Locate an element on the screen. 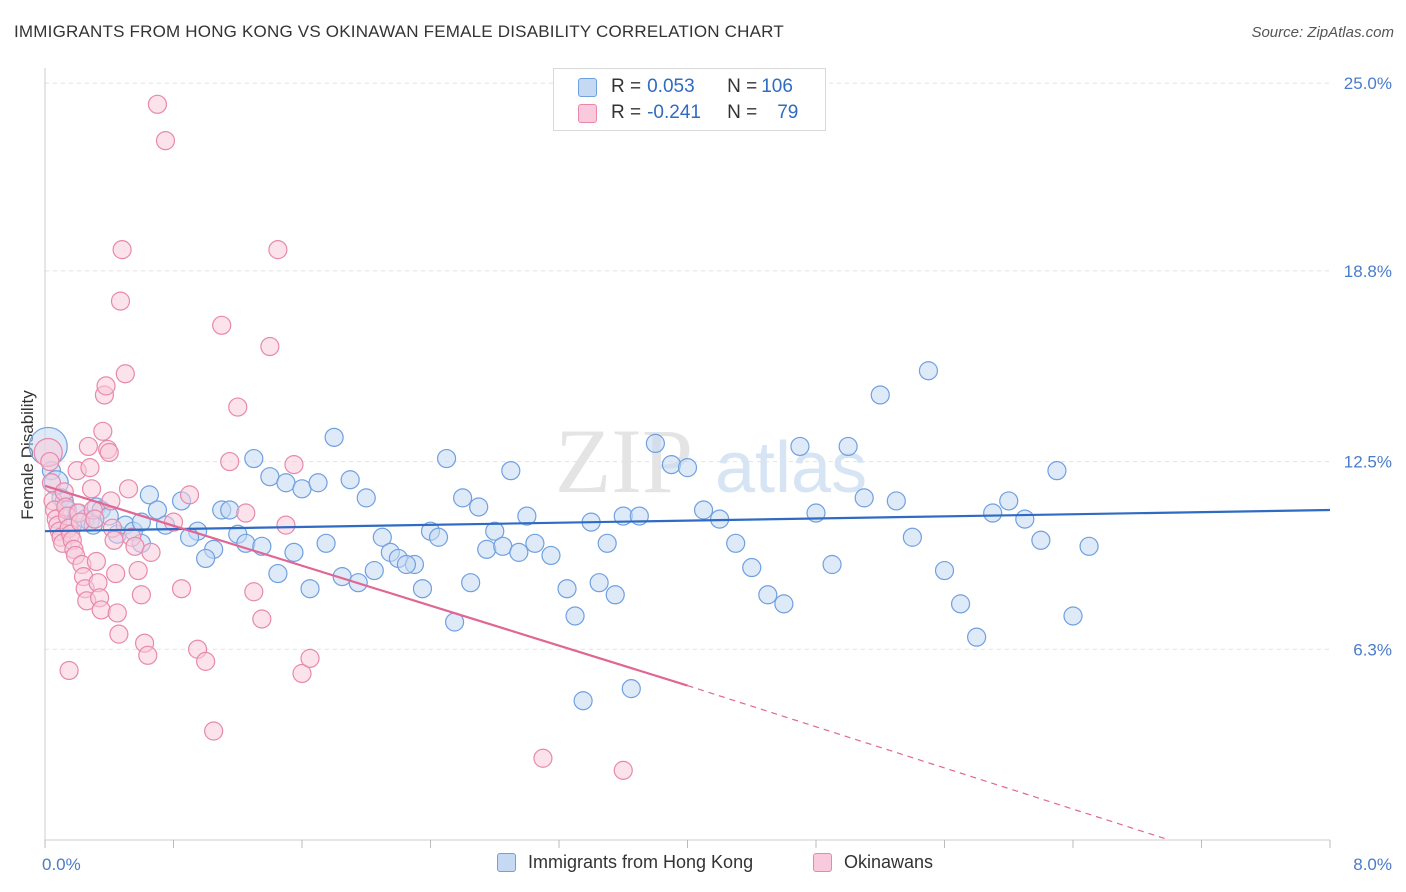 This screenshot has width=1406, height=892. legend-swatch-blue is located at coordinates (587, 87).